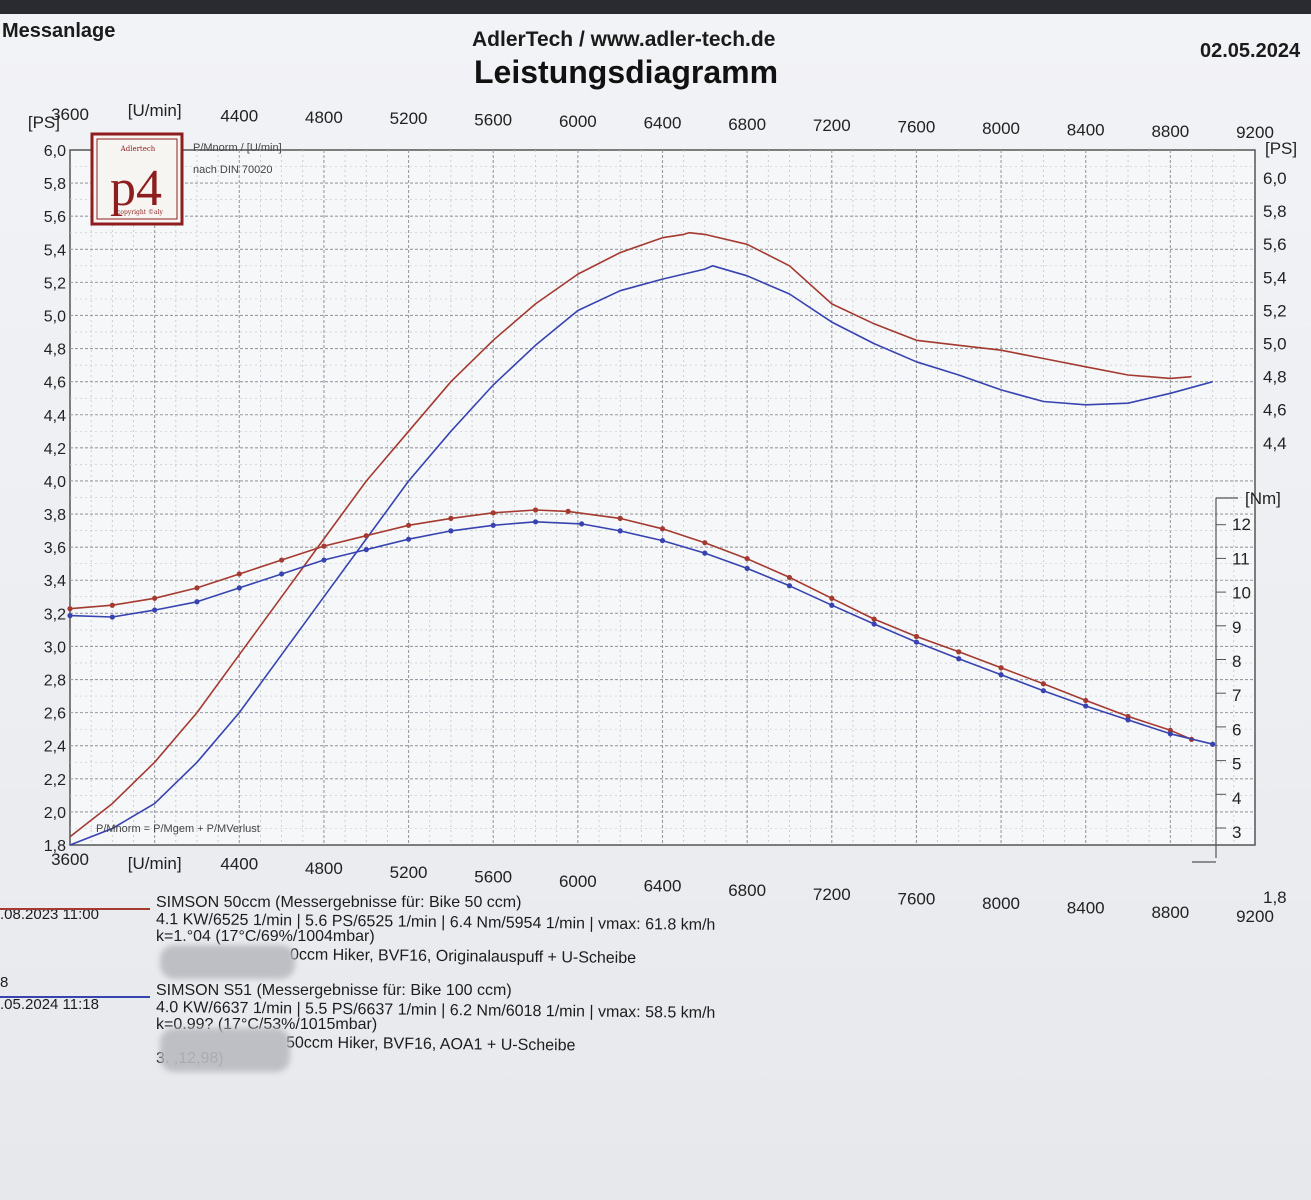 This screenshot has width=1311, height=1200. What do you see at coordinates (55, 449) in the screenshot?
I see `y-left-tick: 4,2` at bounding box center [55, 449].